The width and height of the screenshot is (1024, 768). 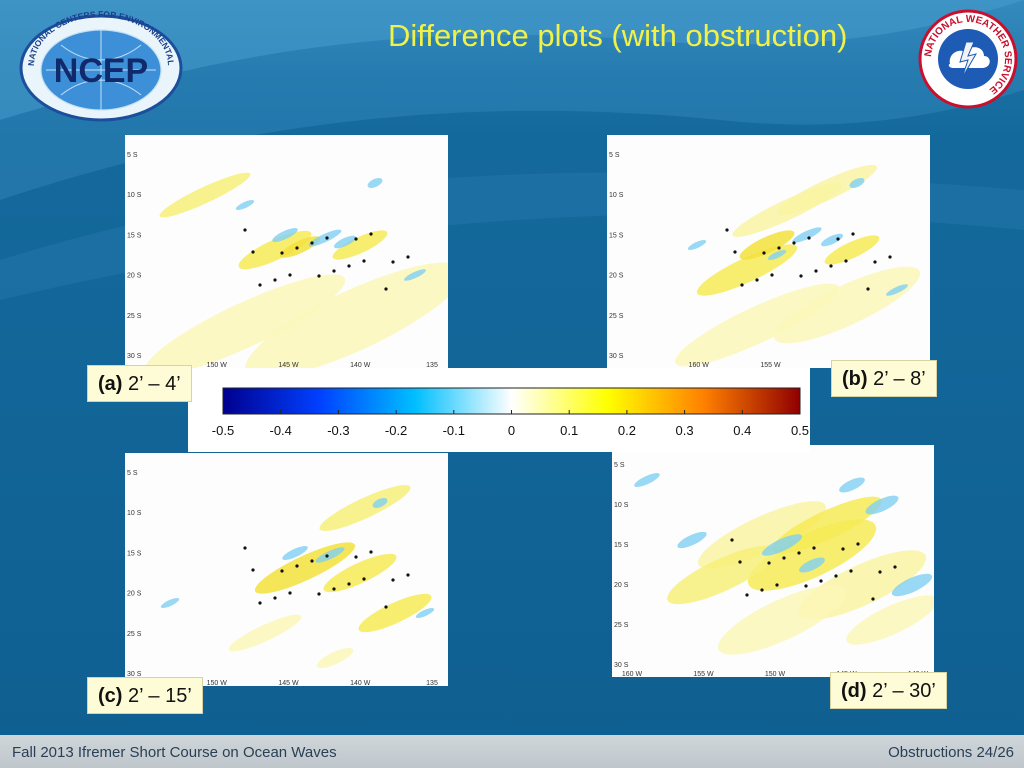 I want to click on longitude-tick-label: 150 W, so click(x=775, y=674).